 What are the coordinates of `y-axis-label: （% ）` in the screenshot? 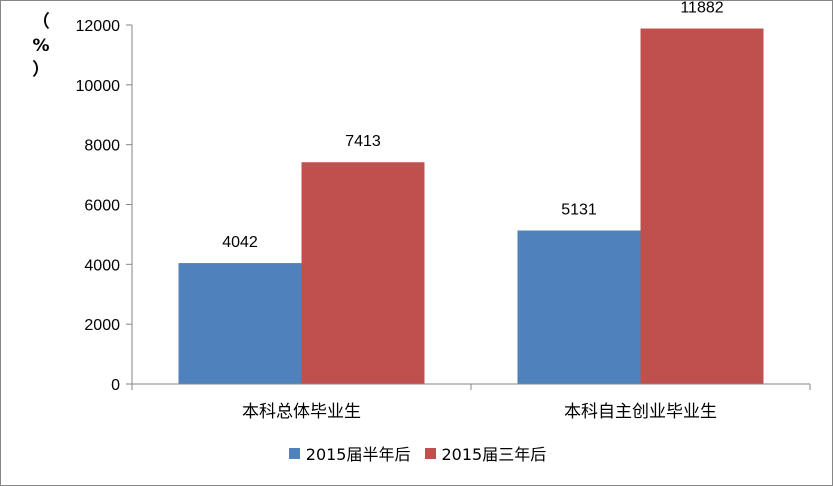 It's located at (40, 45).